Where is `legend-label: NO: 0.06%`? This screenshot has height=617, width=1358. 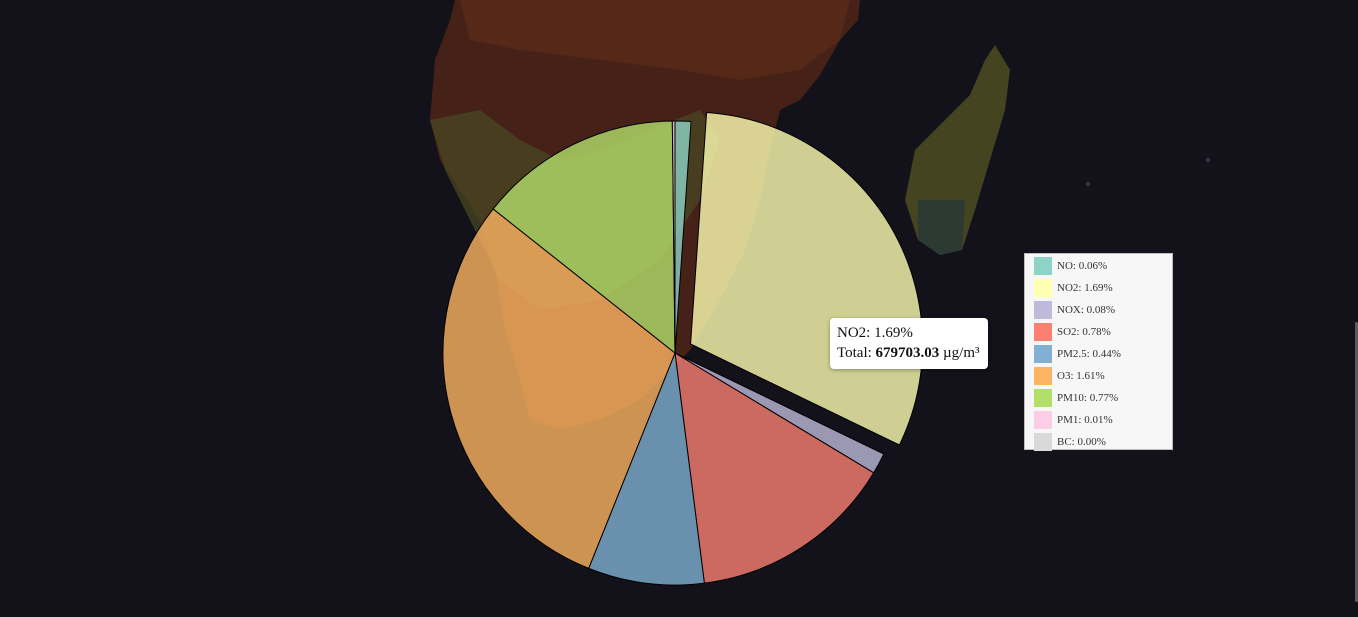
legend-label: NO: 0.06% is located at coordinates (1082, 266).